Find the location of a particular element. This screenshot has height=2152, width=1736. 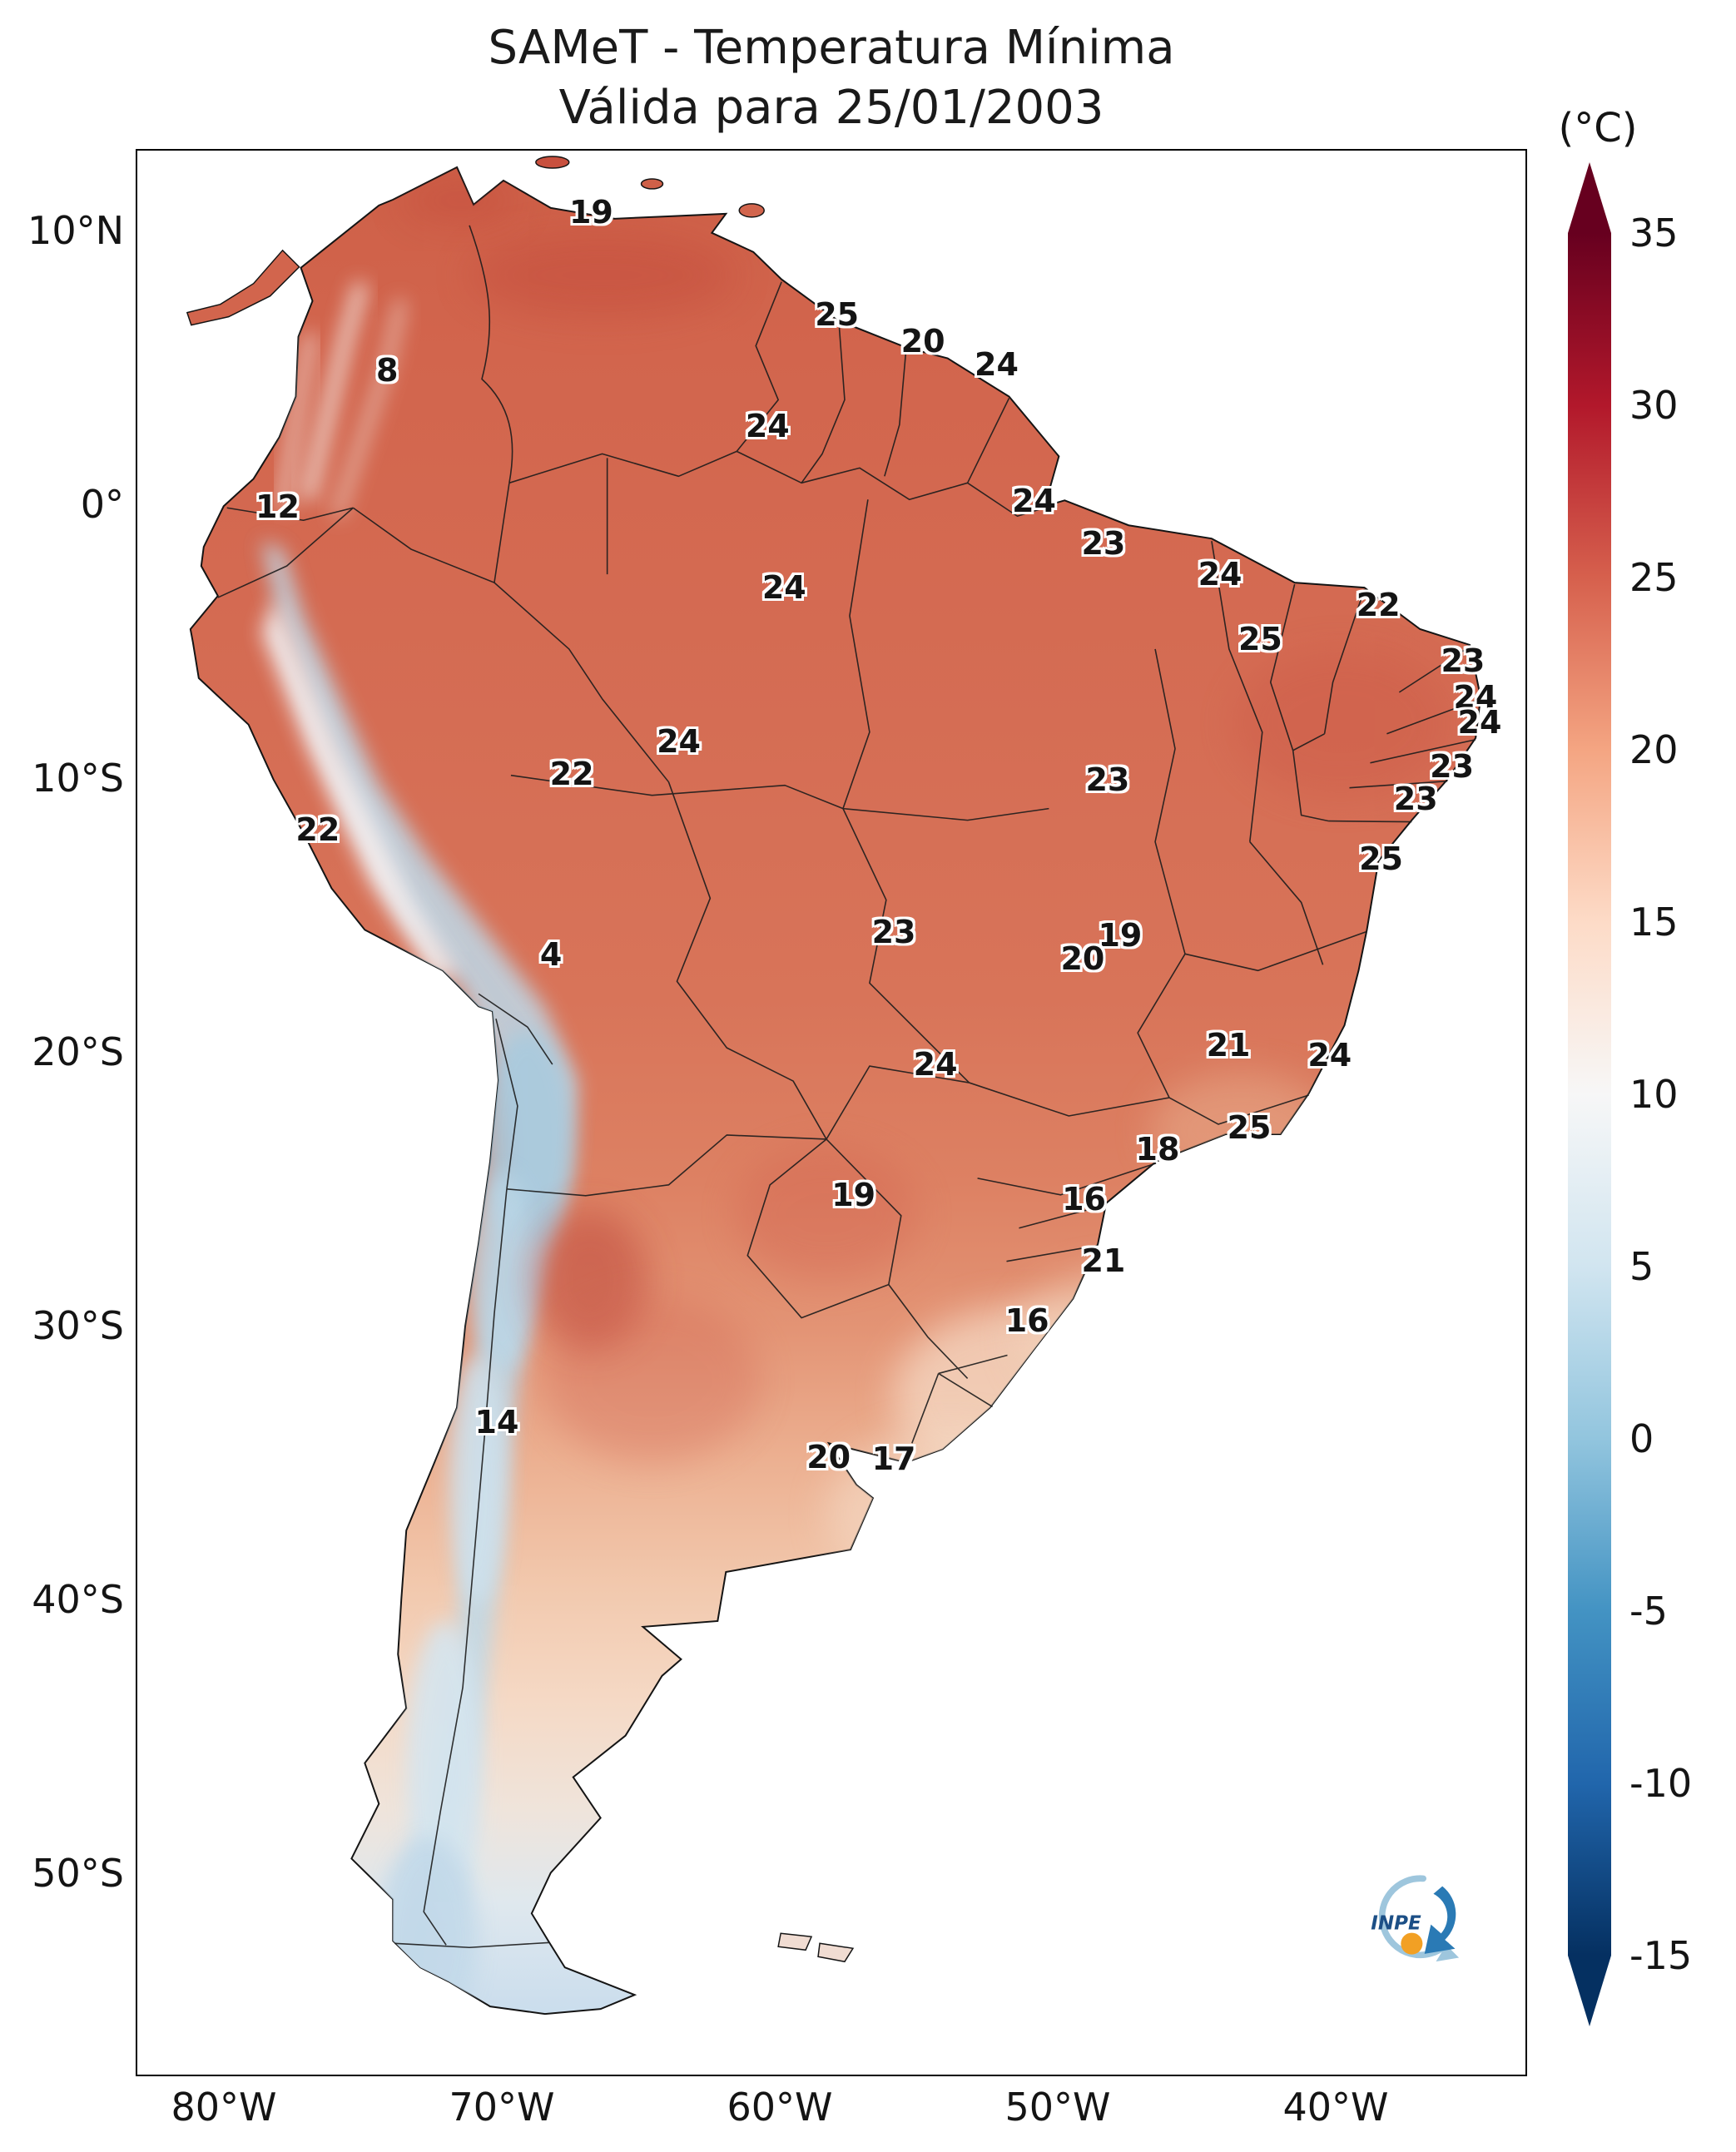

y-tick-label: 40°S is located at coordinates (78, 1599).